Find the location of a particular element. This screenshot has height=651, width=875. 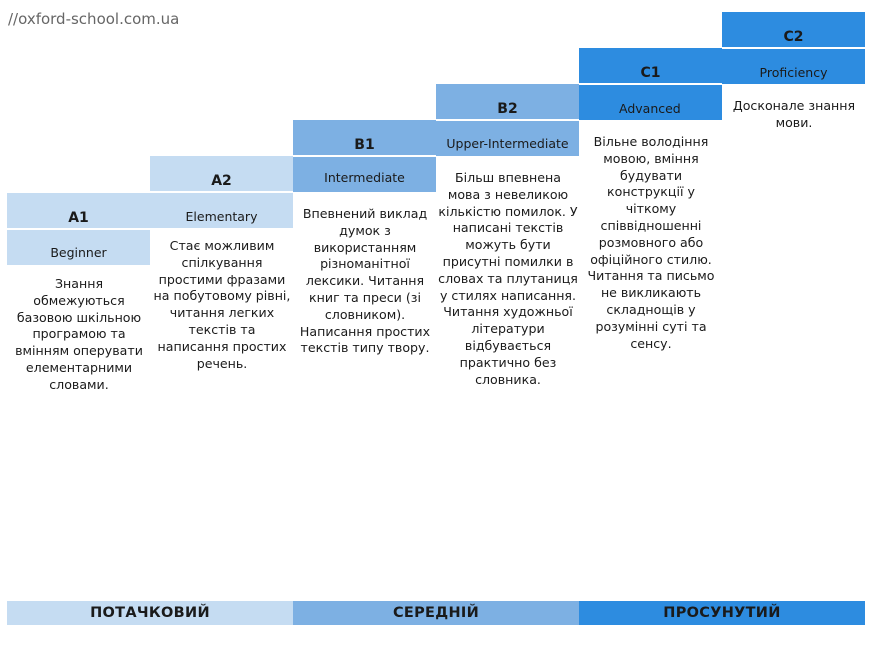

level-b2-code-block: B2 is located at coordinates (507, 101).